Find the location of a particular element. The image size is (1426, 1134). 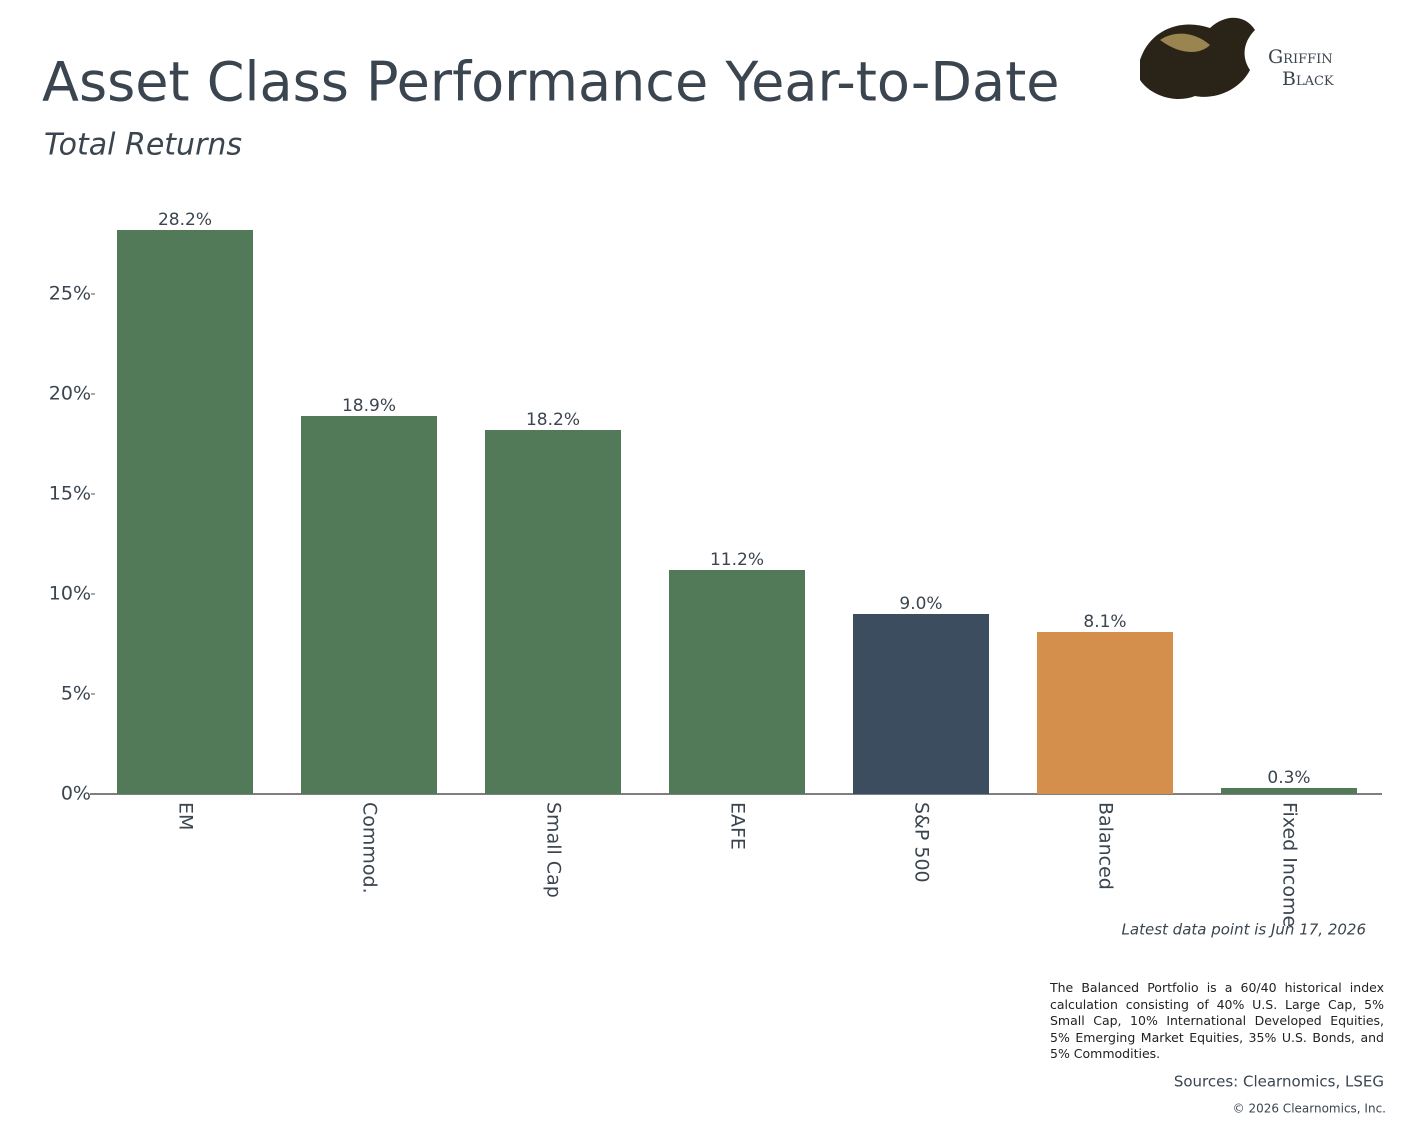

value-label: 8.1% is located at coordinates (1104, 622).